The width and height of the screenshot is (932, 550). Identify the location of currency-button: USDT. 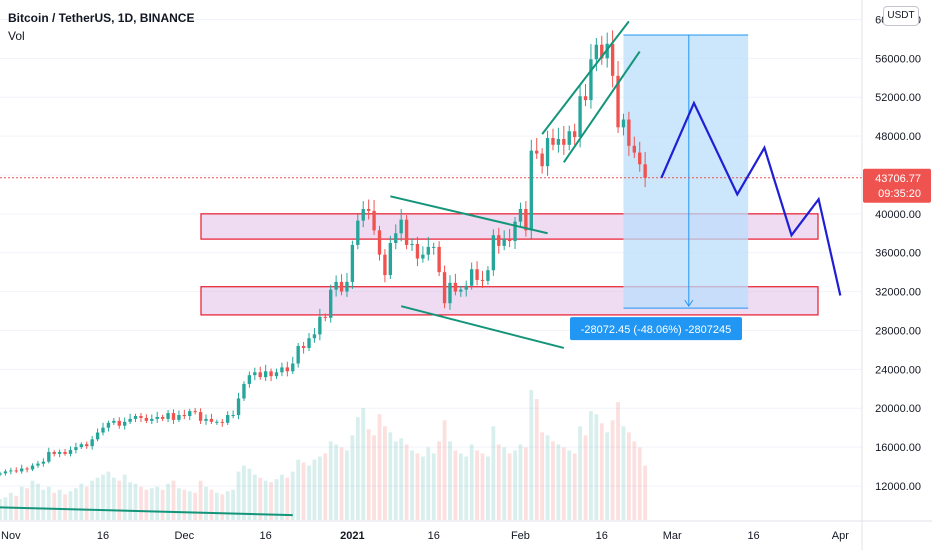
(901, 16).